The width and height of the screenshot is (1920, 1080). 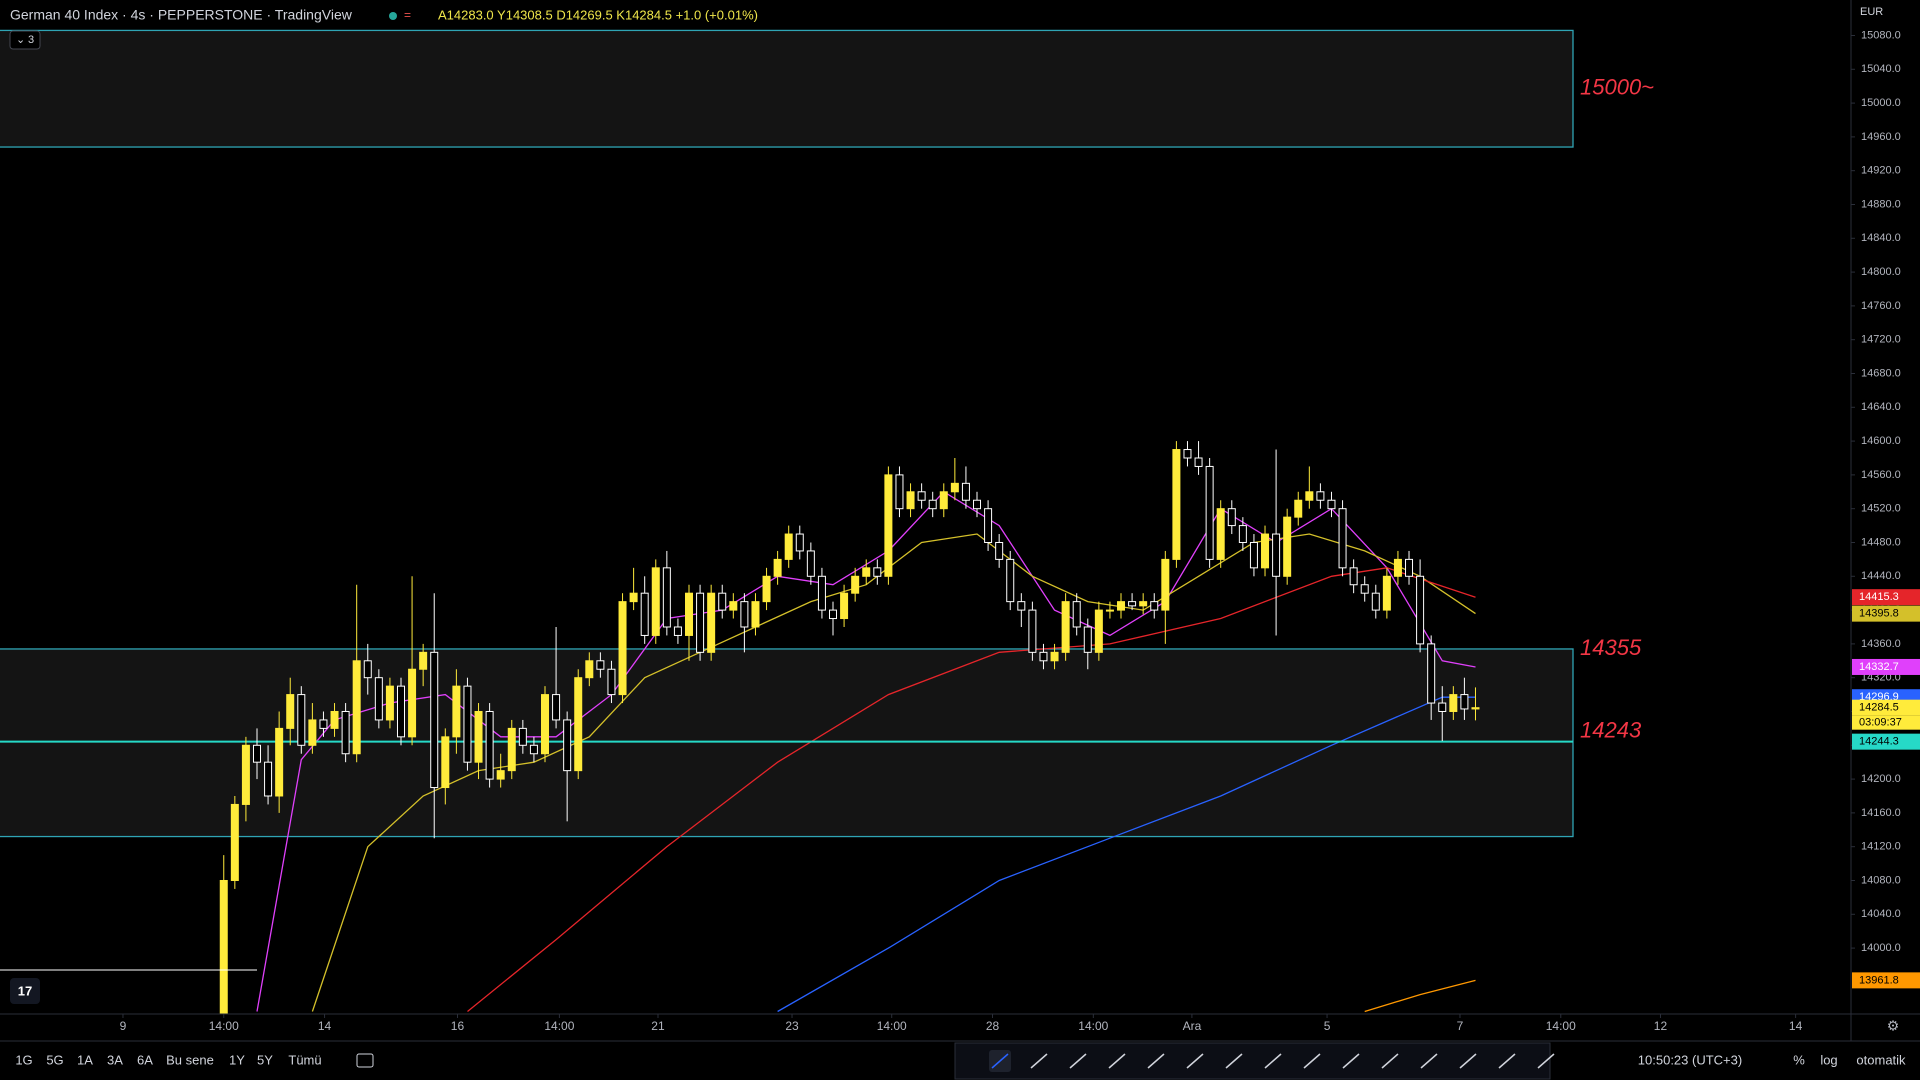 I want to click on range-button: Bu sene, so click(x=190, y=1059).